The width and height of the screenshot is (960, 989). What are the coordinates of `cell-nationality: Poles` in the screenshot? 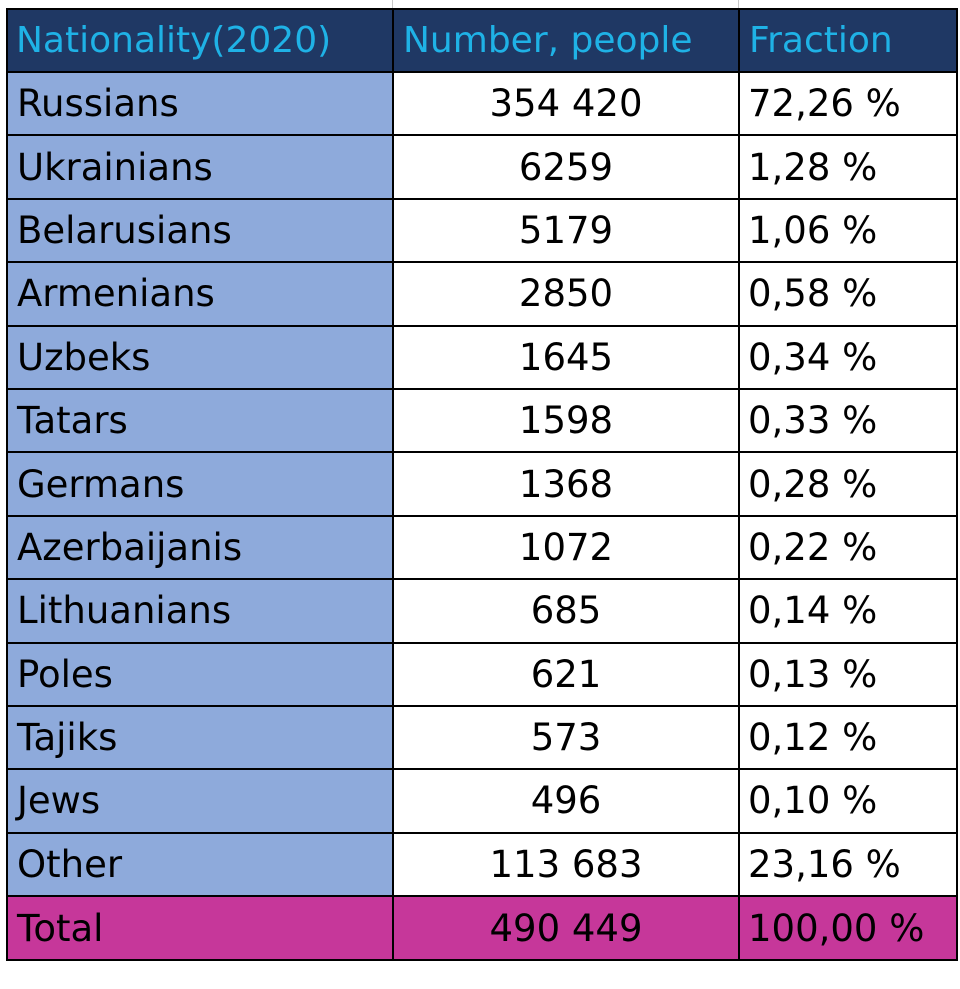 It's located at (200, 674).